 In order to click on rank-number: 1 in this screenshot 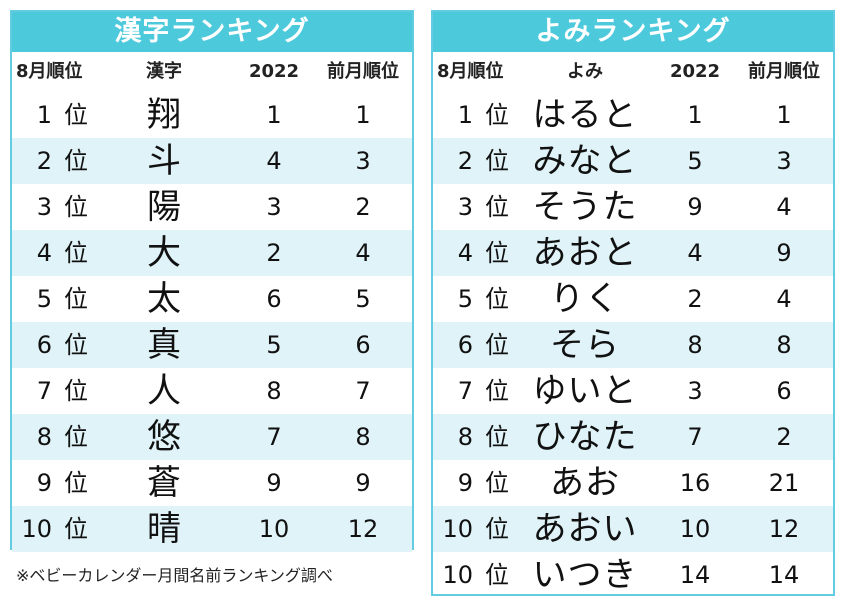, I will do `click(44, 115)`.